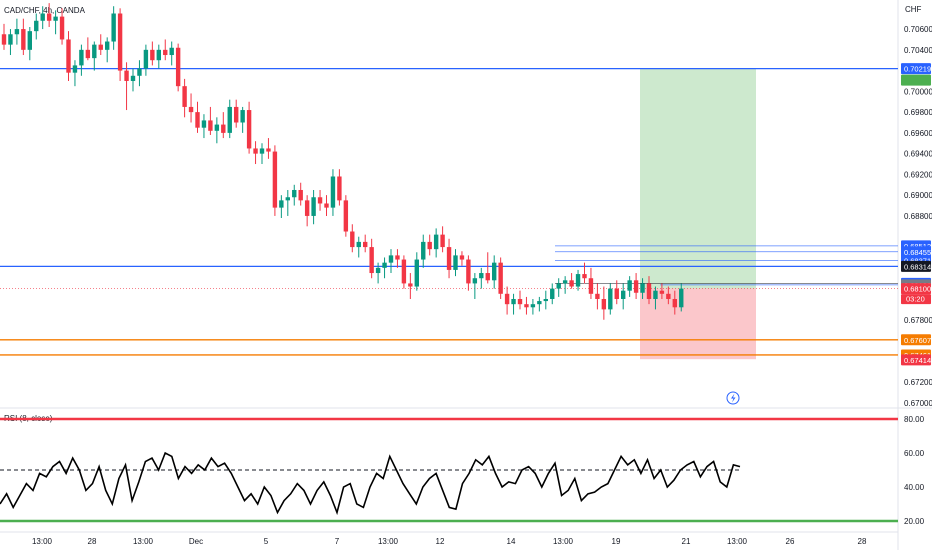 The image size is (932, 550). I want to click on time-tick-label: Dec, so click(196, 541).